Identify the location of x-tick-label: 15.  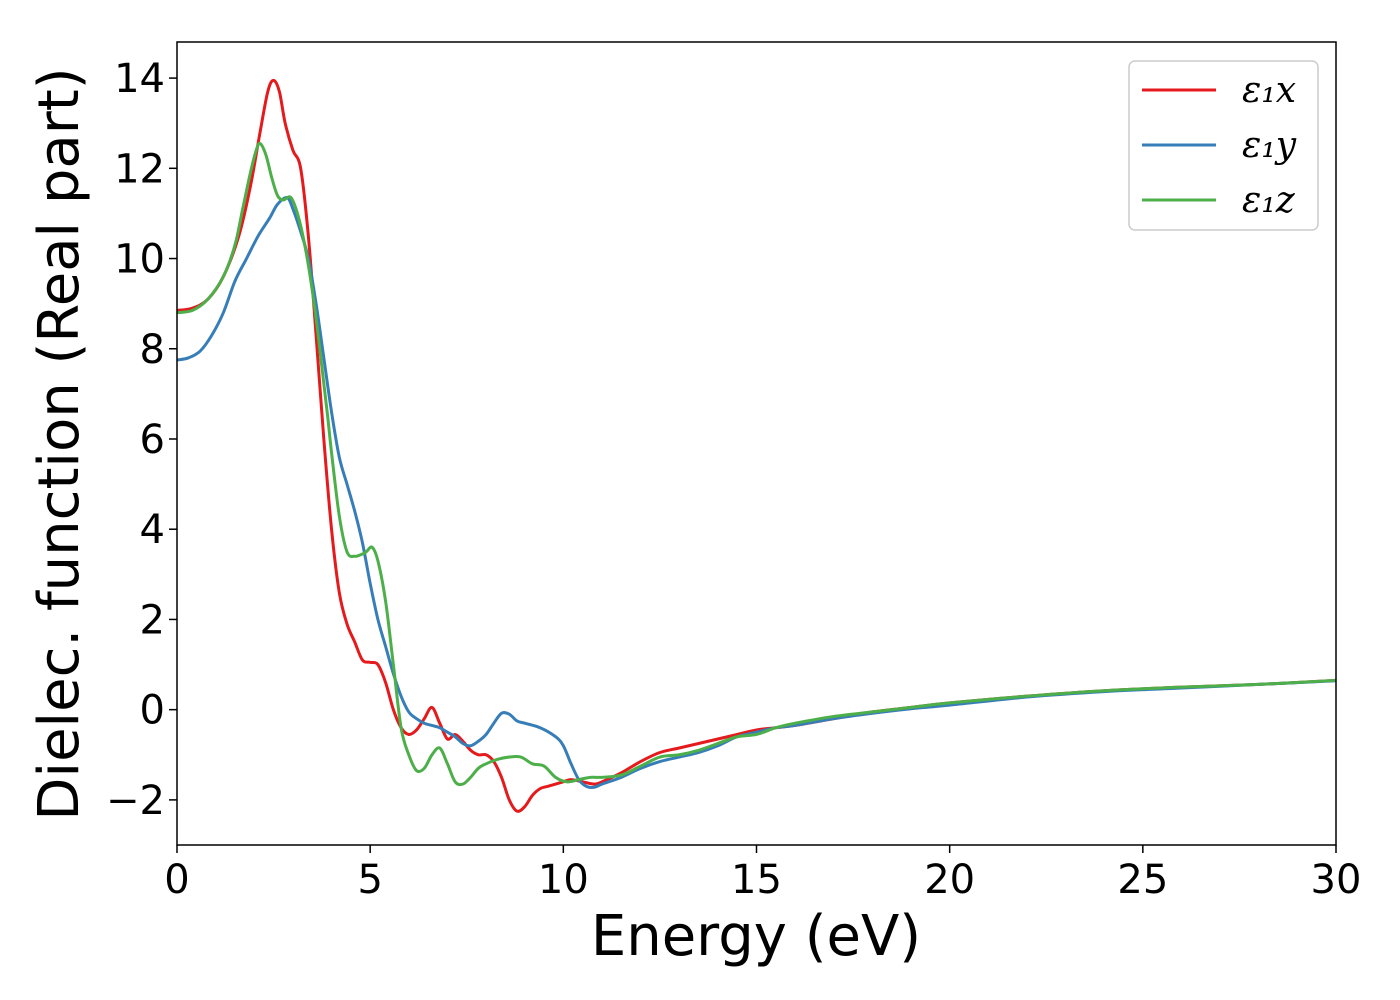
(756, 880).